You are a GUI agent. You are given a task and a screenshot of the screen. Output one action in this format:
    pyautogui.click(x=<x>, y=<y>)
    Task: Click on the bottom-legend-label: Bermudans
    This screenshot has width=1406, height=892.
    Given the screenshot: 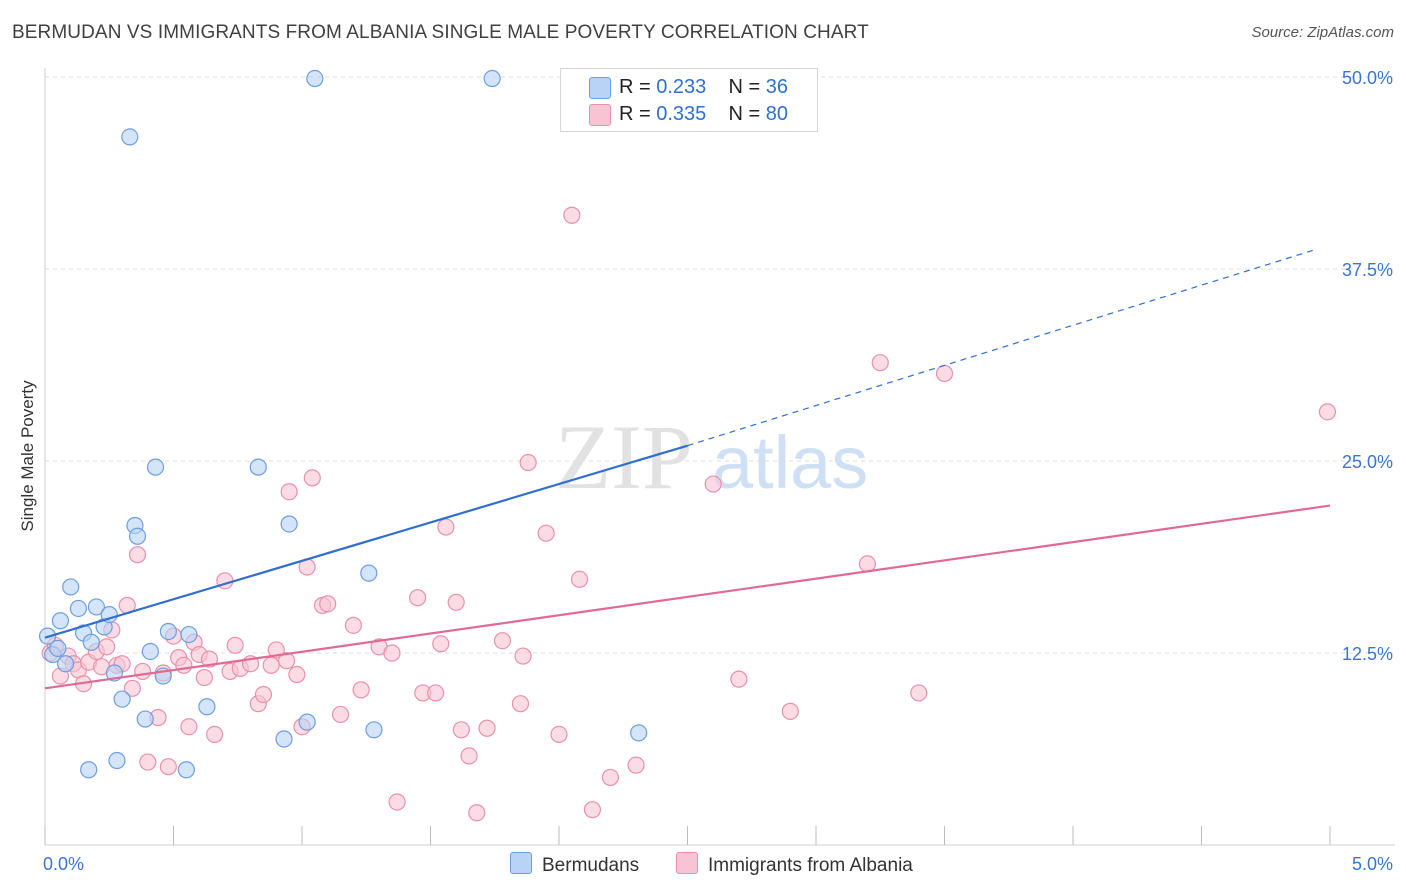 What is the action you would take?
    pyautogui.click(x=591, y=865)
    